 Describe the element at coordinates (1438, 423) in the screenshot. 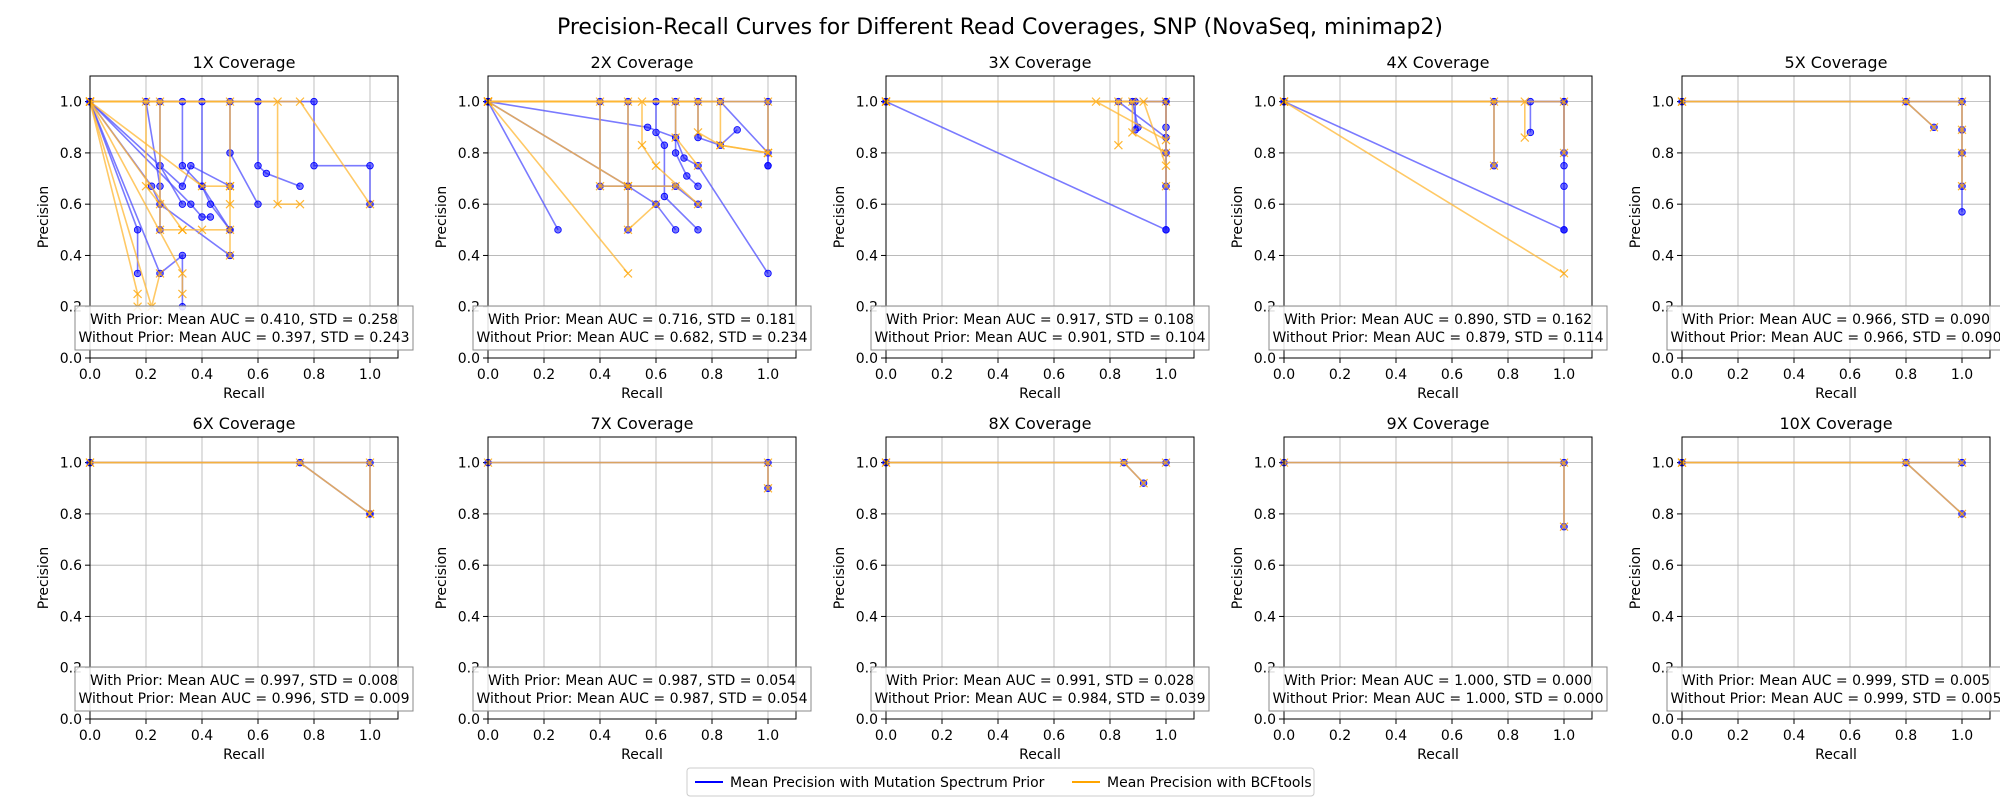

I see `subplot-title: 9X Coverage` at that location.